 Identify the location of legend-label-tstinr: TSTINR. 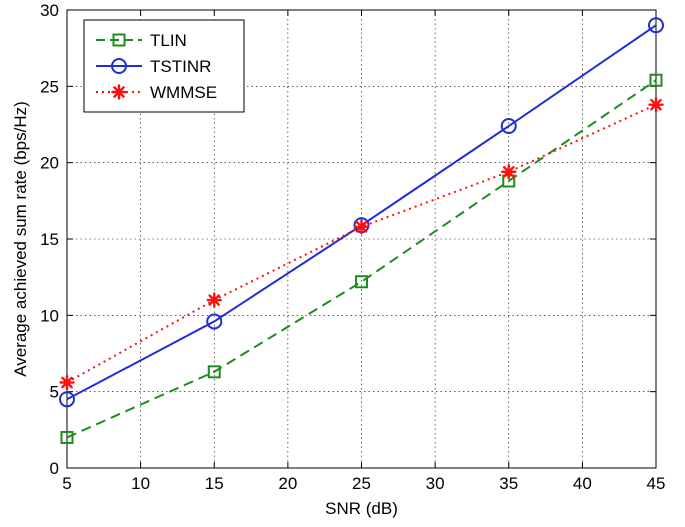
(180, 66).